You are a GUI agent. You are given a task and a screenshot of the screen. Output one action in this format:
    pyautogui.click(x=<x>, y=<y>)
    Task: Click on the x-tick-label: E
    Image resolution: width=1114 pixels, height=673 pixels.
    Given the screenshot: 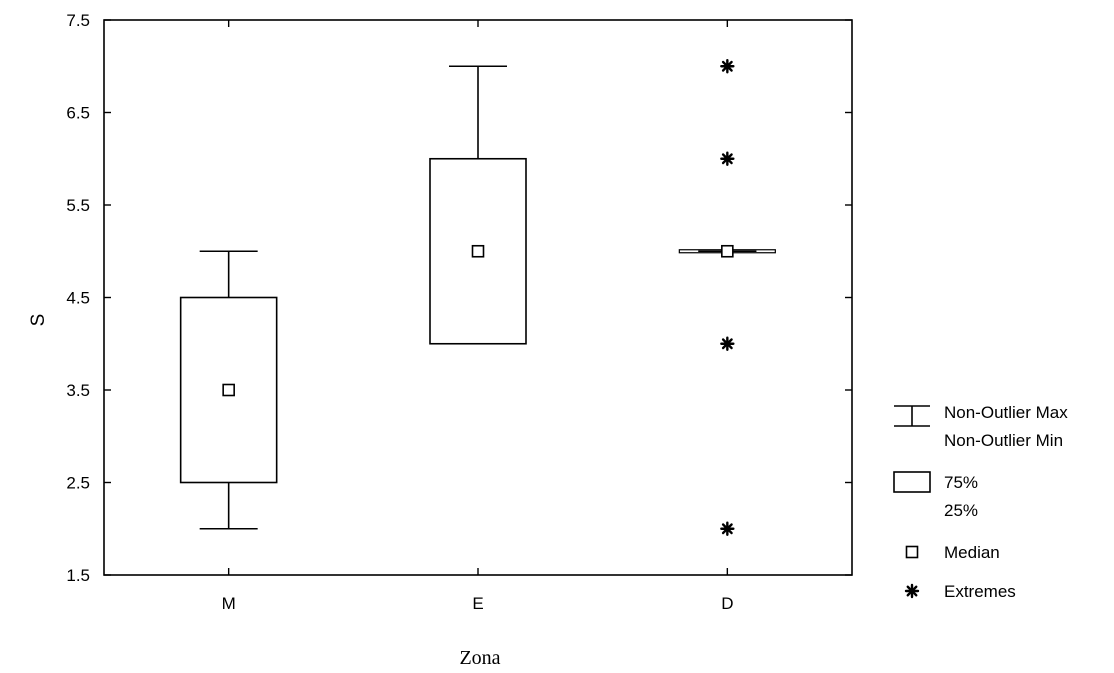 What is the action you would take?
    pyautogui.click(x=477, y=603)
    